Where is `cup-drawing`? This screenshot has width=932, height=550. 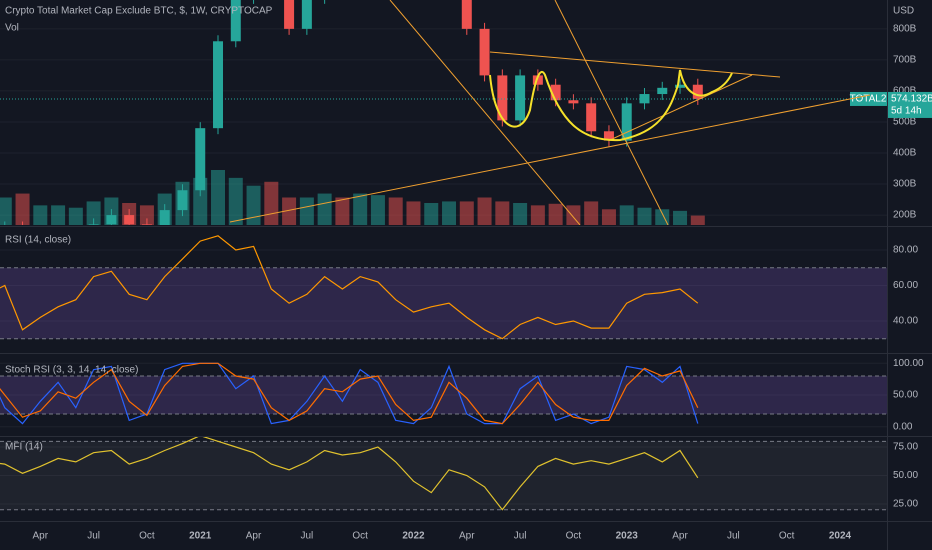
cup-drawing is located at coordinates (611, 105).